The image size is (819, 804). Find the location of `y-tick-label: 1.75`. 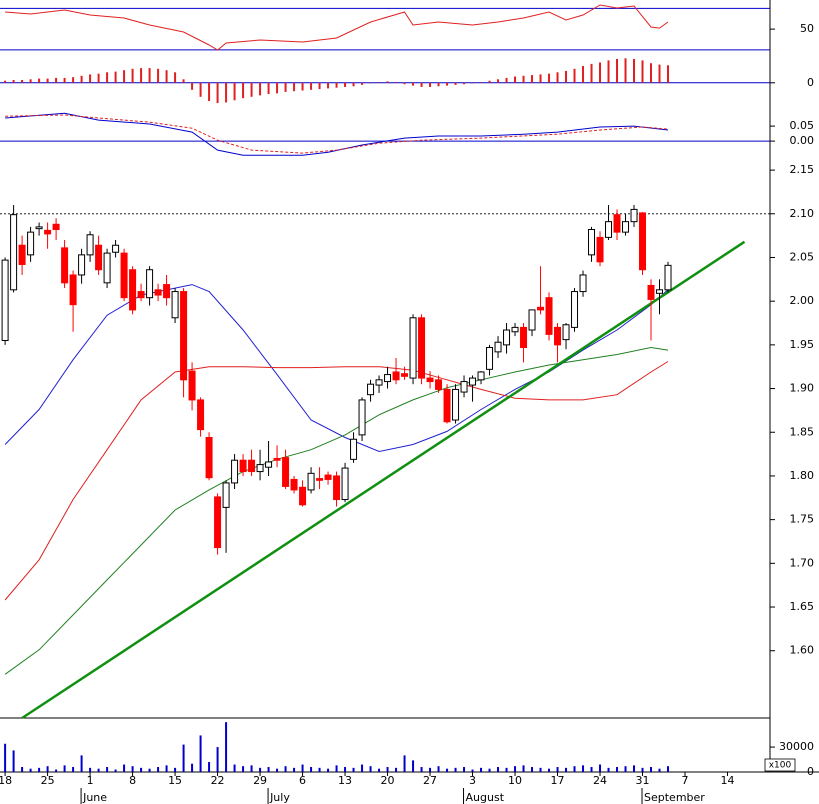

y-tick-label: 1.75 is located at coordinates (802, 519).